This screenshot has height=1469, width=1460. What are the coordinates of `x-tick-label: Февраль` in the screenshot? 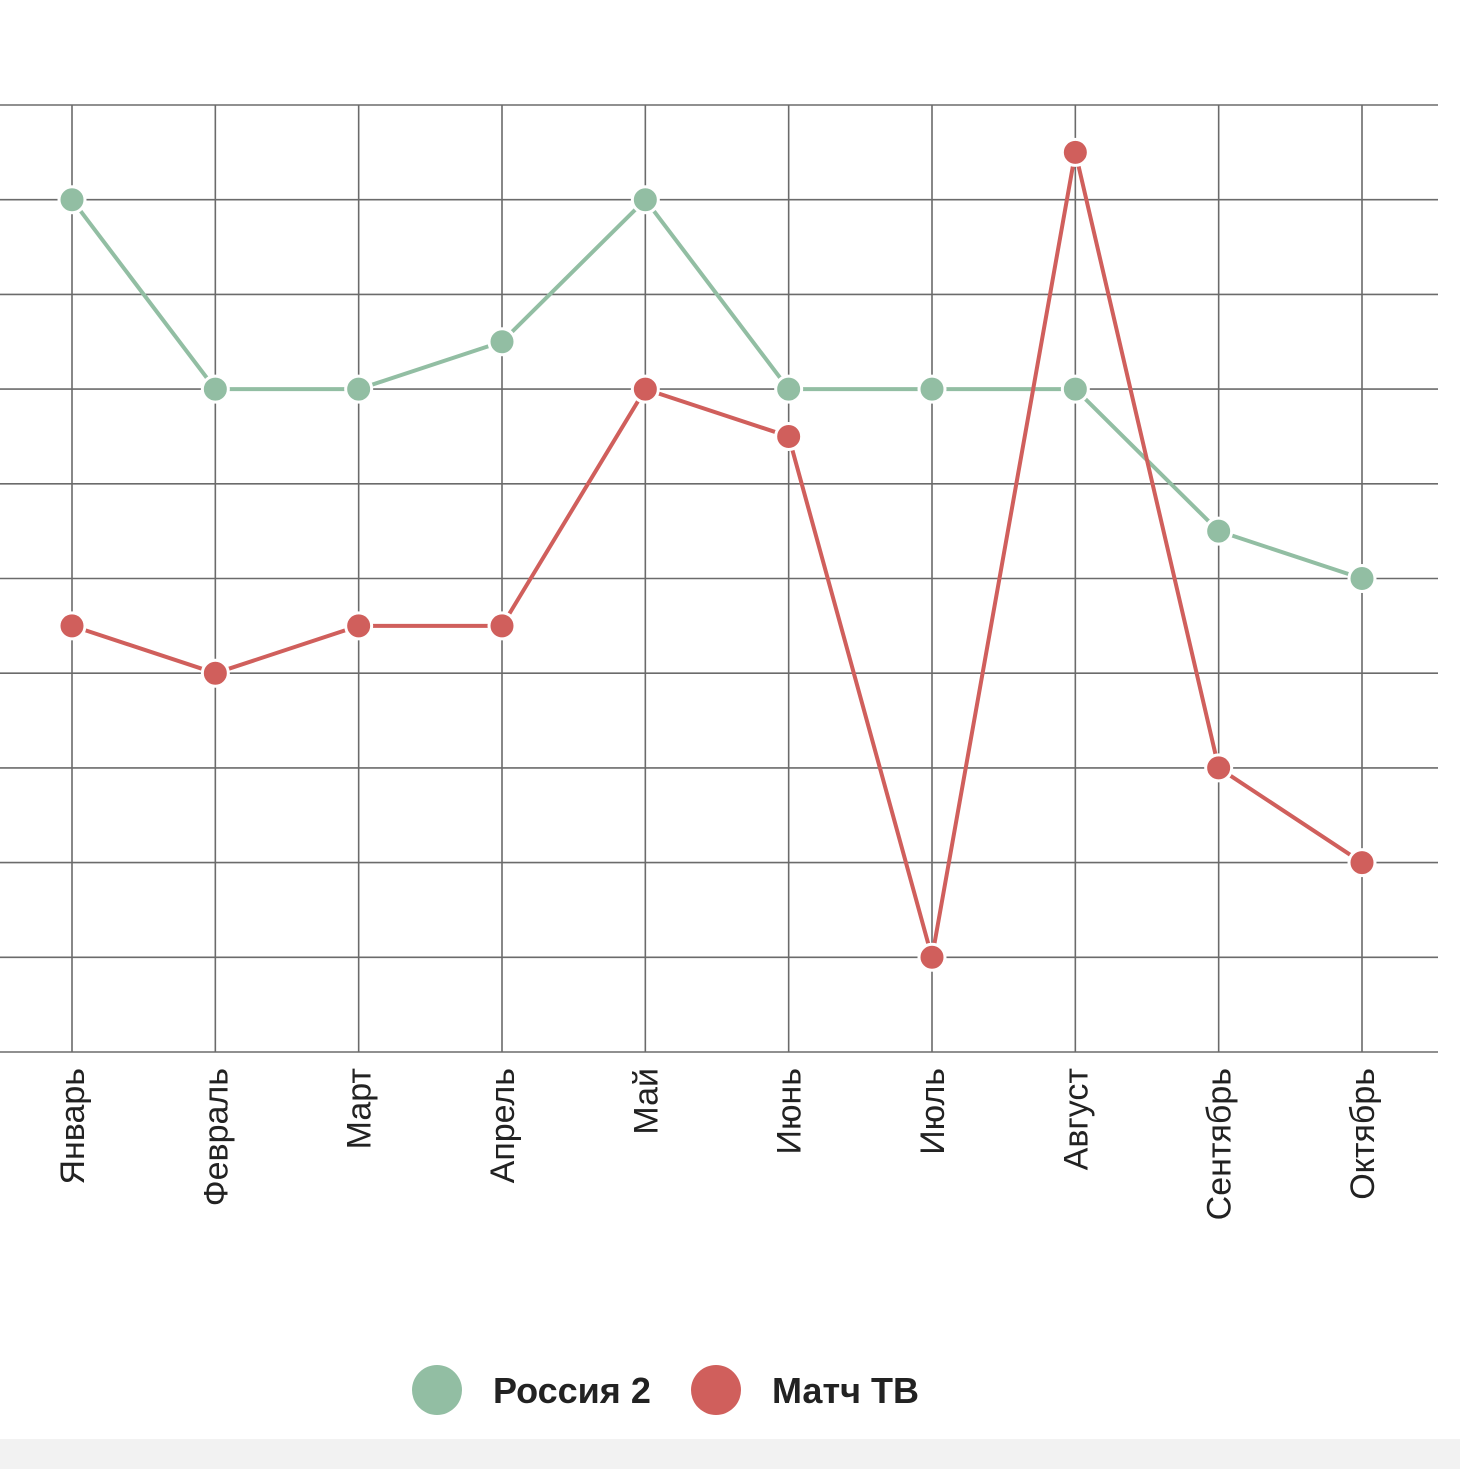 It's located at (216, 1137).